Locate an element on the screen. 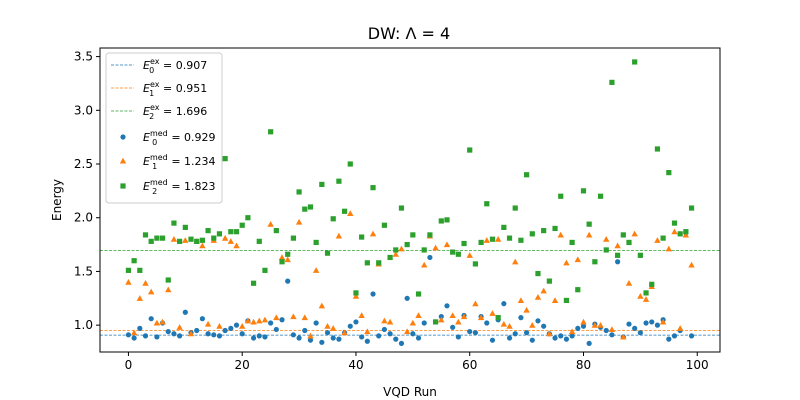  y-tick-label: 2.5 is located at coordinates (83, 164).